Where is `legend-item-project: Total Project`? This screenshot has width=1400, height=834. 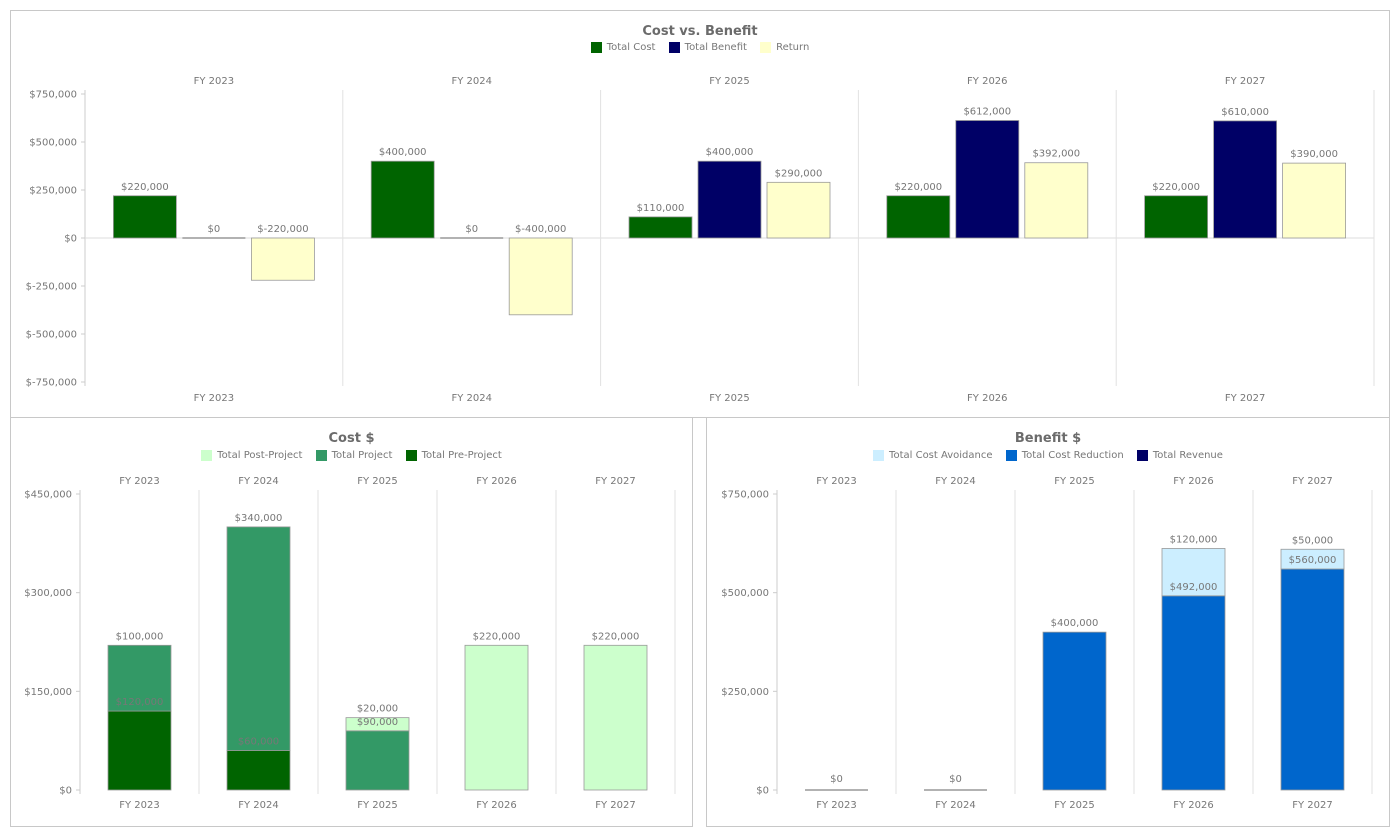 legend-item-project: Total Project is located at coordinates (354, 455).